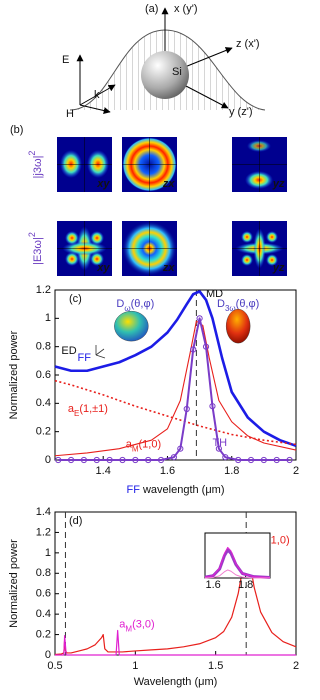  I want to click on series-label: aM(1,0), so click(143, 445).